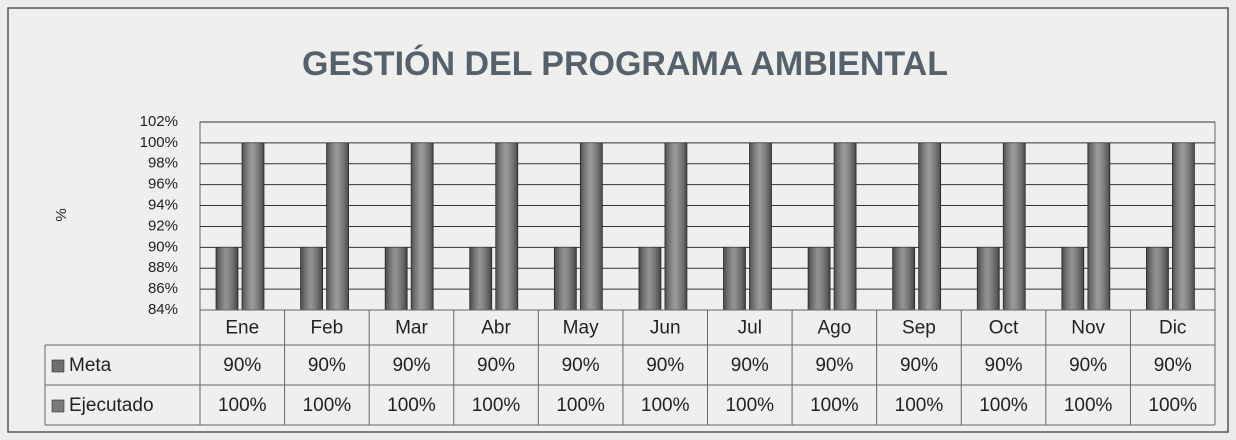  What do you see at coordinates (111, 405) in the screenshot?
I see `legend-label: Ejecutado` at bounding box center [111, 405].